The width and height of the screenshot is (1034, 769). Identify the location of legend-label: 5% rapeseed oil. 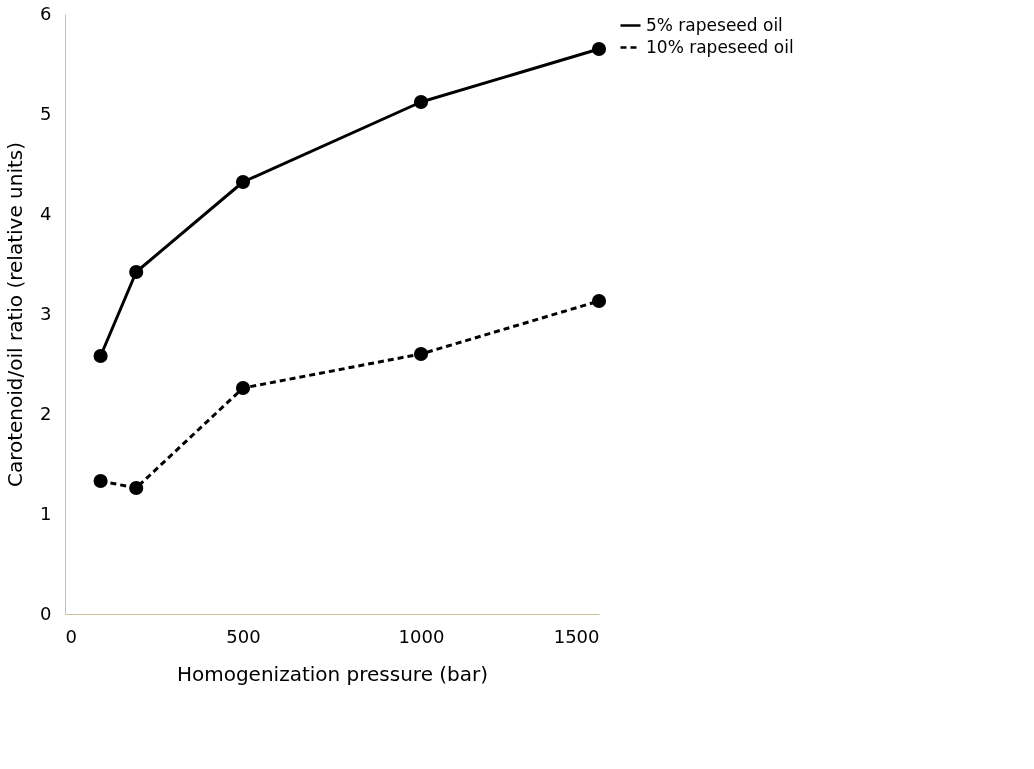
(714, 24).